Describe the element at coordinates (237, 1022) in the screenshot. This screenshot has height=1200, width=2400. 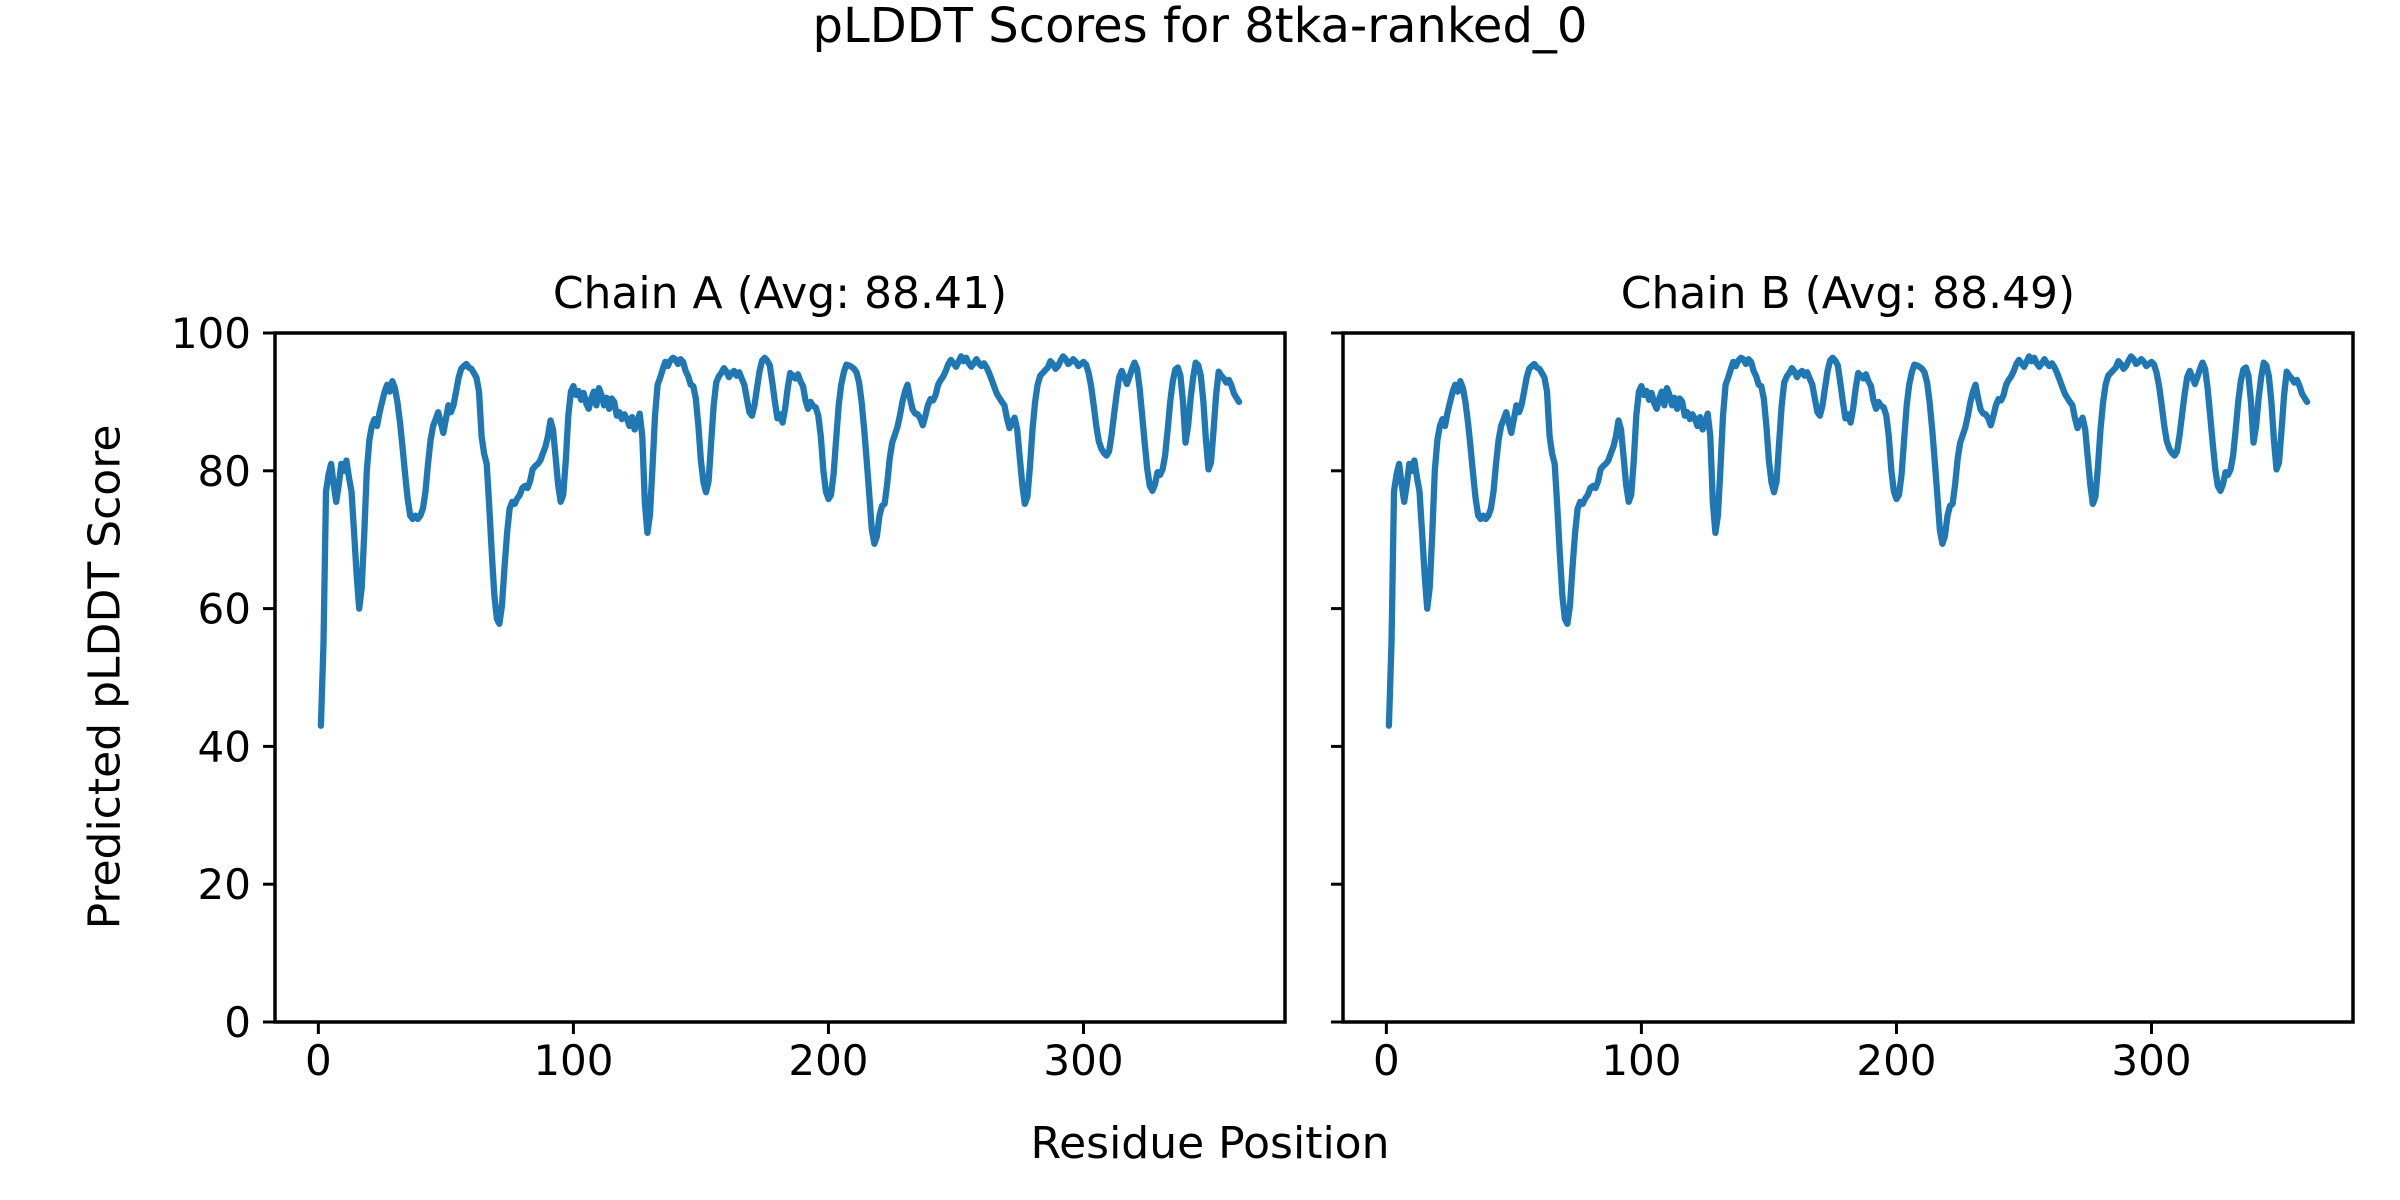
I see `y-tick-label: 0` at that location.